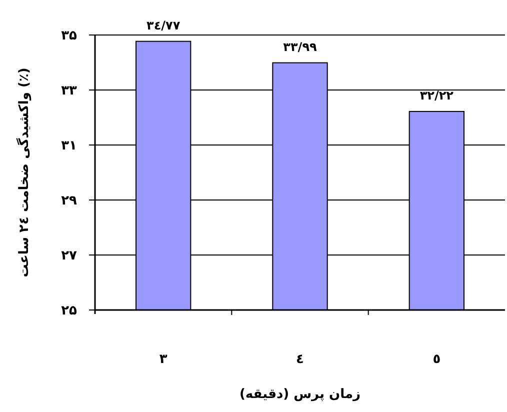  I want to click on x-tick-label: ٥, so click(436, 359).